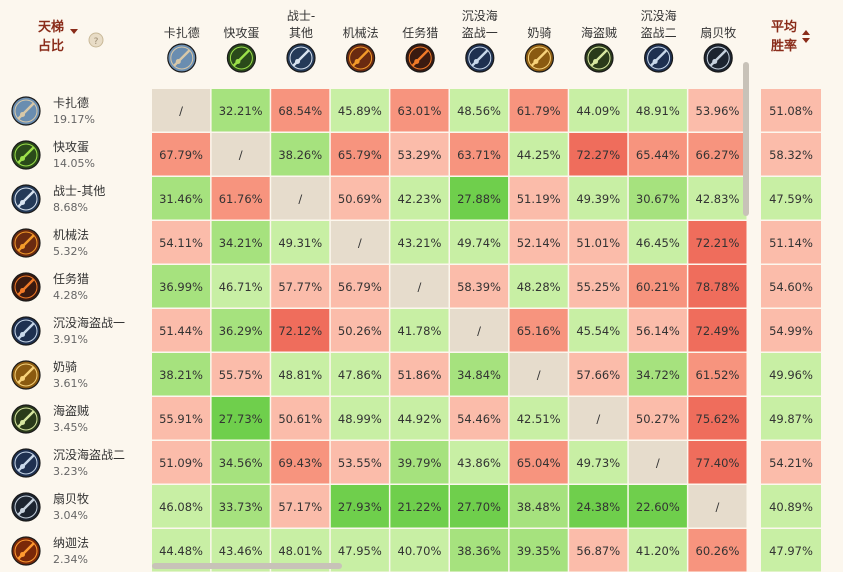 This screenshot has height=572, width=843. Describe the element at coordinates (791, 462) in the screenshot. I see `avg-winrate-cell: 54.21%` at that location.